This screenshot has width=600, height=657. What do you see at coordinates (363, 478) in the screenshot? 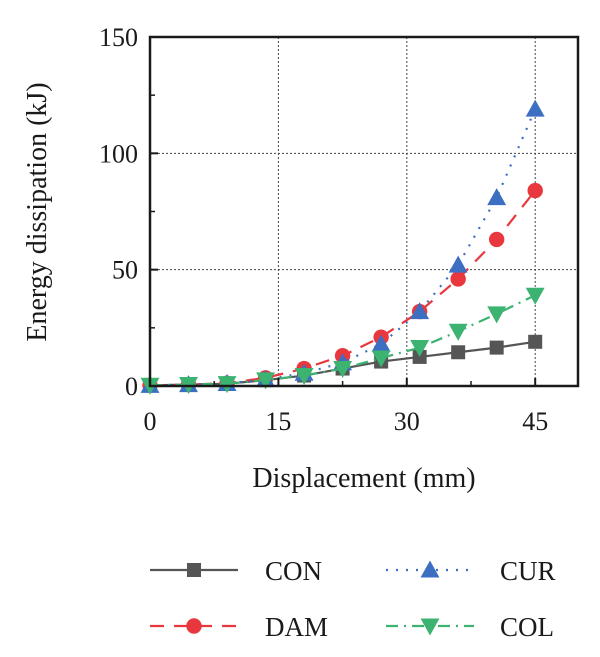
I see `x-axis-label: Displacement (mm)` at bounding box center [363, 478].